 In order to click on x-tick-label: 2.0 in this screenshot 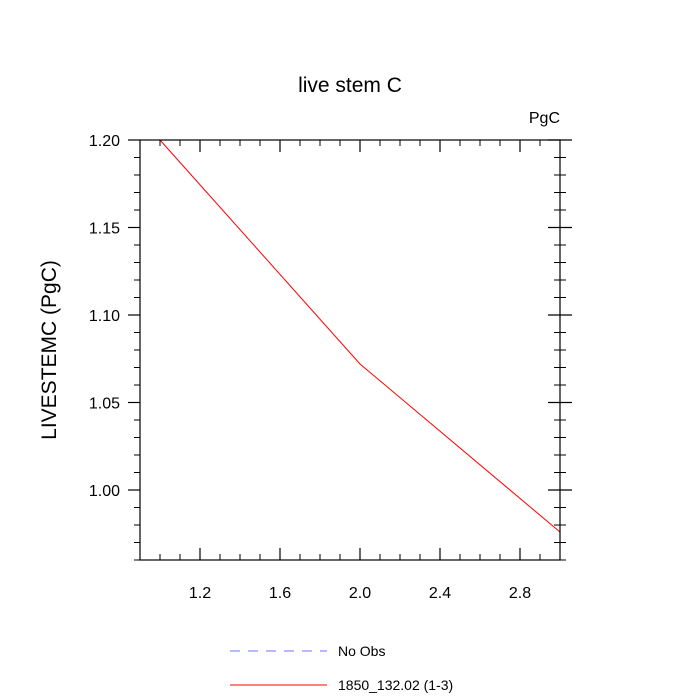, I will do `click(360, 593)`.